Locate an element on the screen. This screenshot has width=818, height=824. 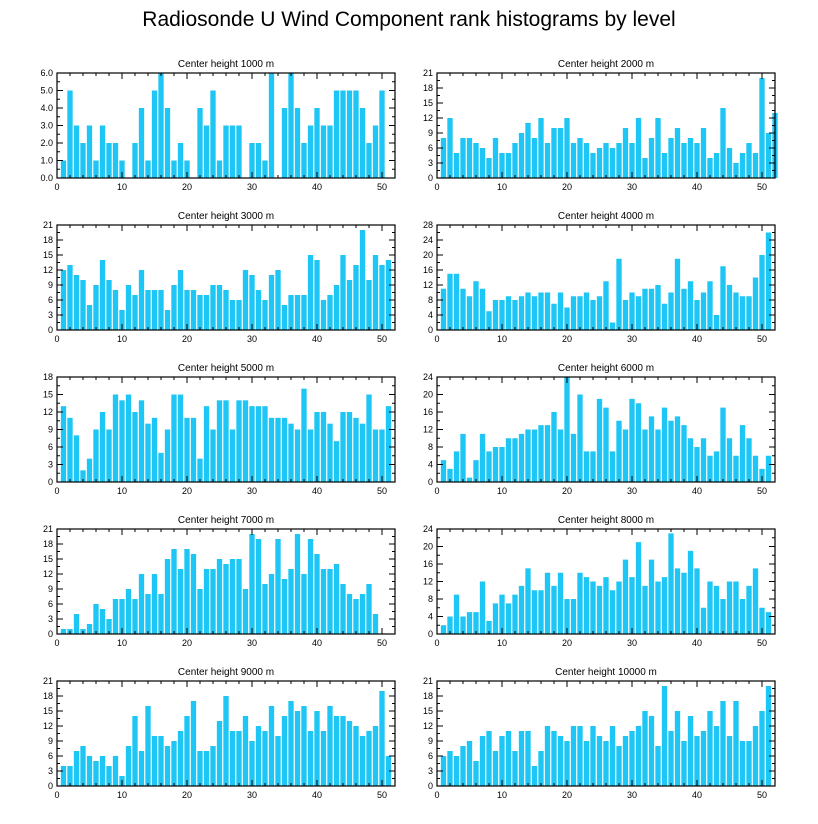
panel-4-y-tick-label: 12 is located at coordinates (428, 285).